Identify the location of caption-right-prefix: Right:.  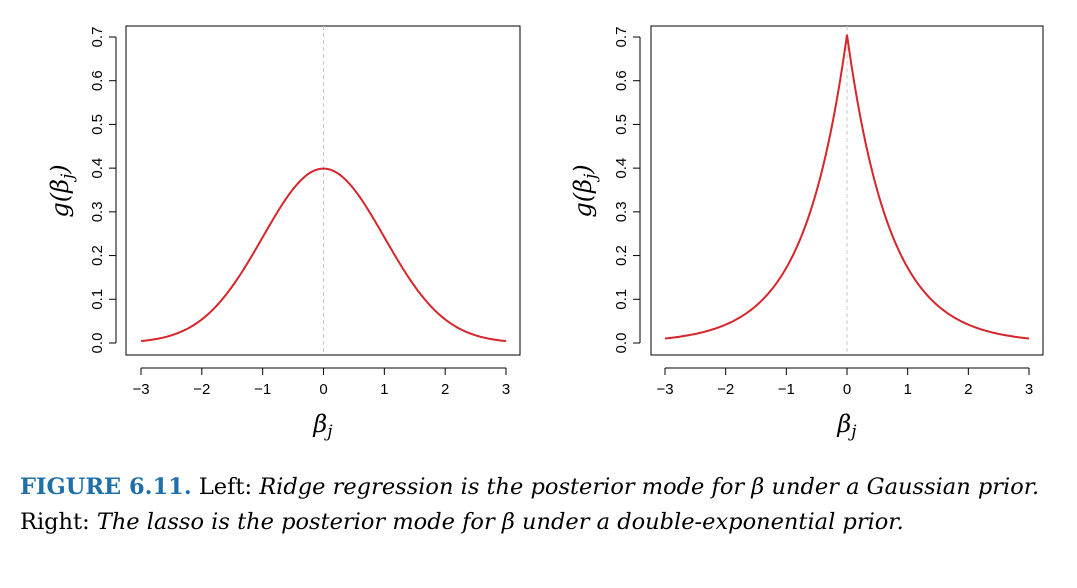
(55, 522).